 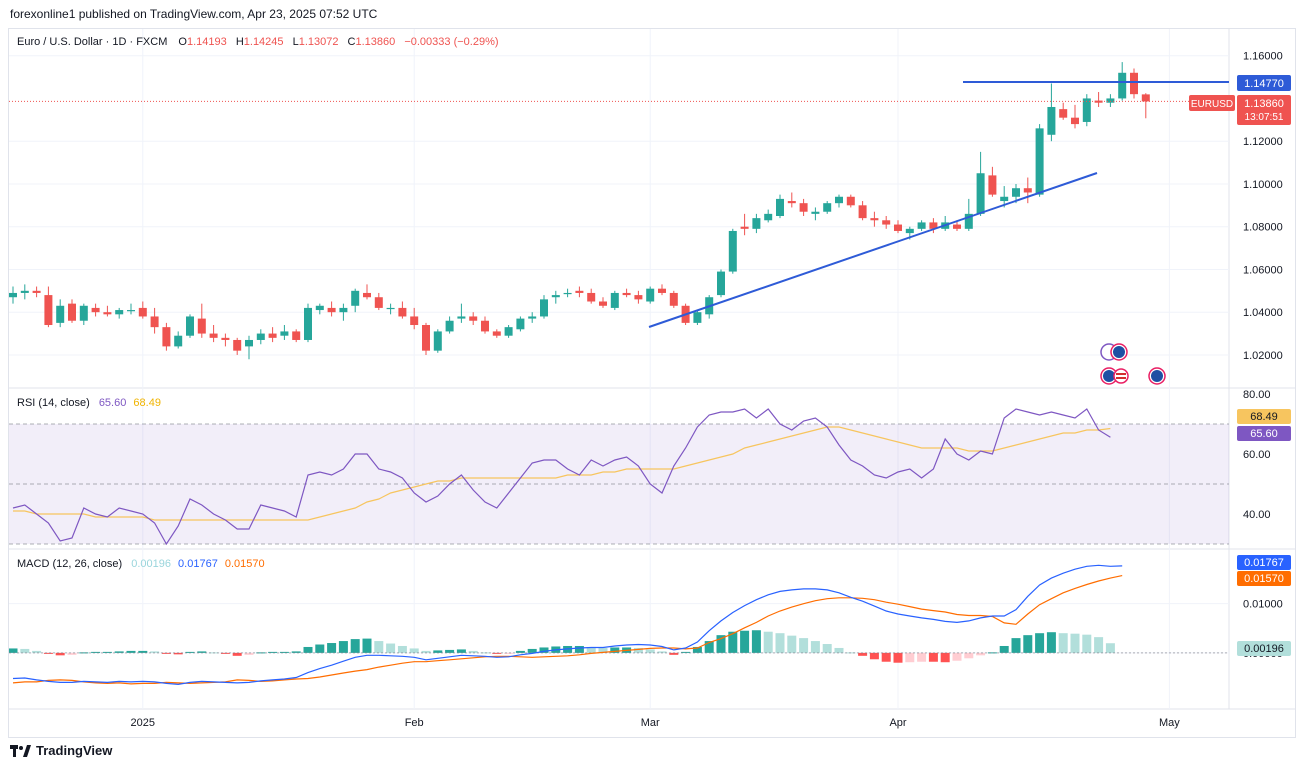 What do you see at coordinates (61, 752) in the screenshot?
I see `footer: TradingView` at bounding box center [61, 752].